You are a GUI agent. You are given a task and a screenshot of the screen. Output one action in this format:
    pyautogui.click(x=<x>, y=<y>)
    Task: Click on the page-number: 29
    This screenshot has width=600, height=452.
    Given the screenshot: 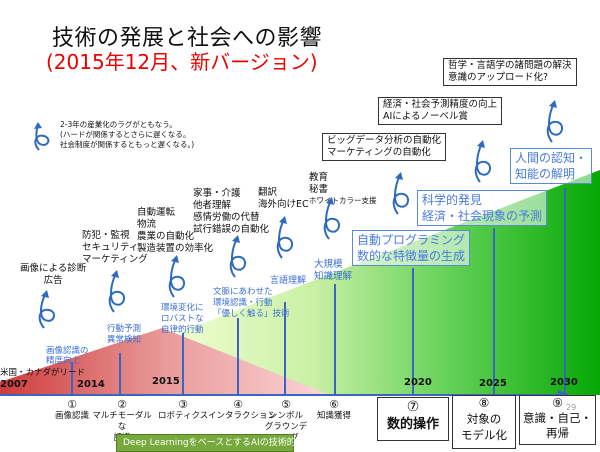 What is the action you would take?
    pyautogui.click(x=571, y=407)
    